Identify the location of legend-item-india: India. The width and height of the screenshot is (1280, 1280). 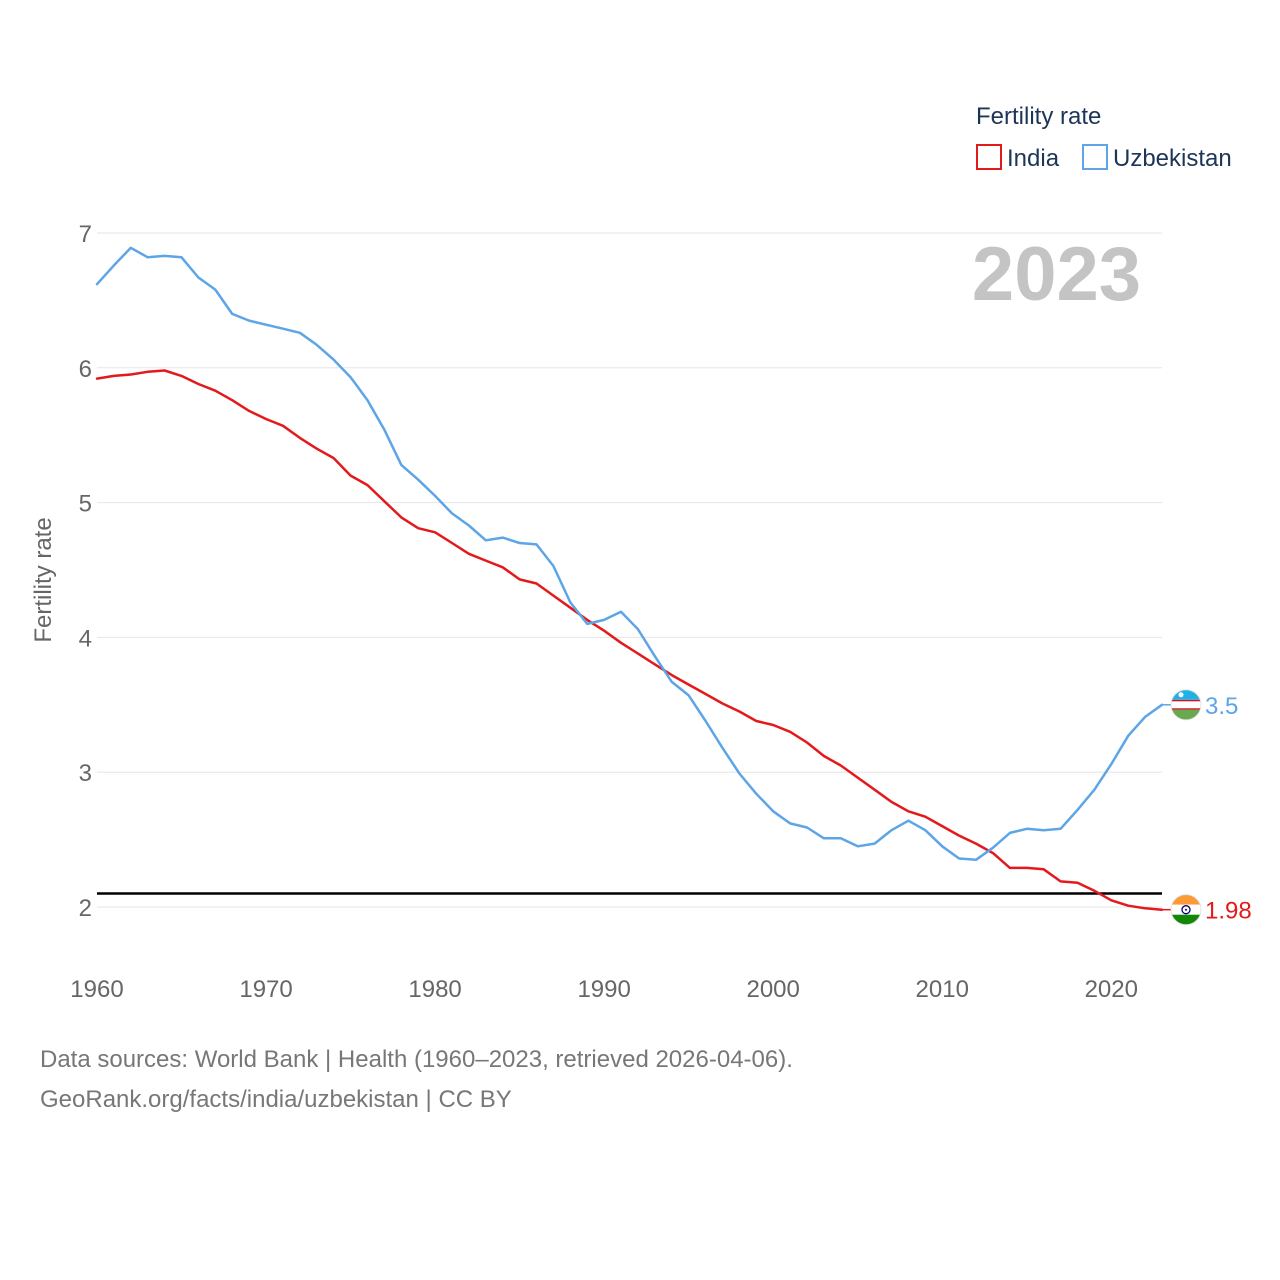
(1018, 158).